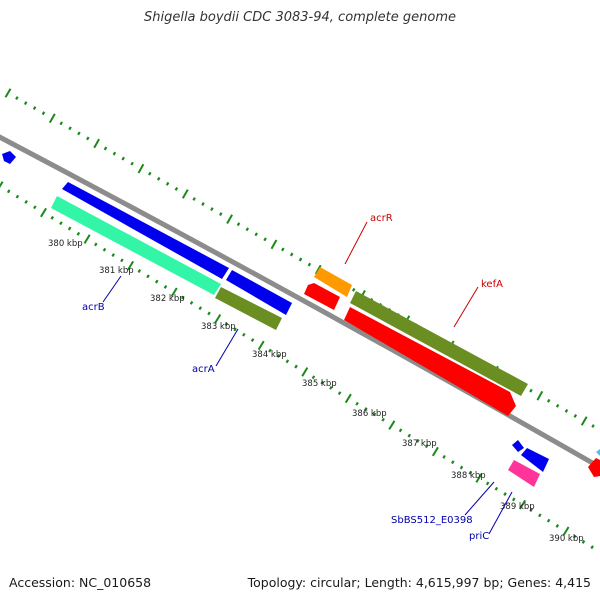  I want to click on gene-arrow-red-long, so click(430, 361).